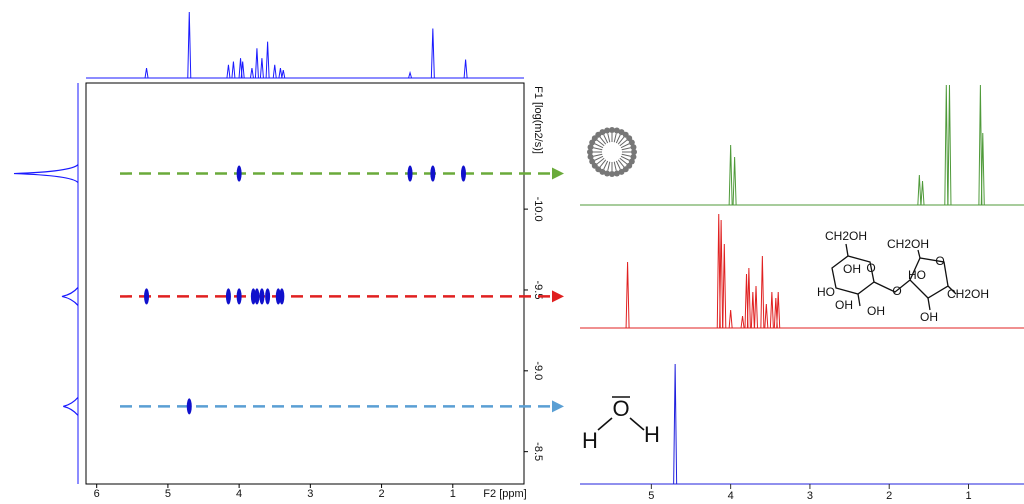 The width and height of the screenshot is (1024, 504). What do you see at coordinates (538, 289) in the screenshot?
I see `y-tick-label: -9.5` at bounding box center [538, 289].